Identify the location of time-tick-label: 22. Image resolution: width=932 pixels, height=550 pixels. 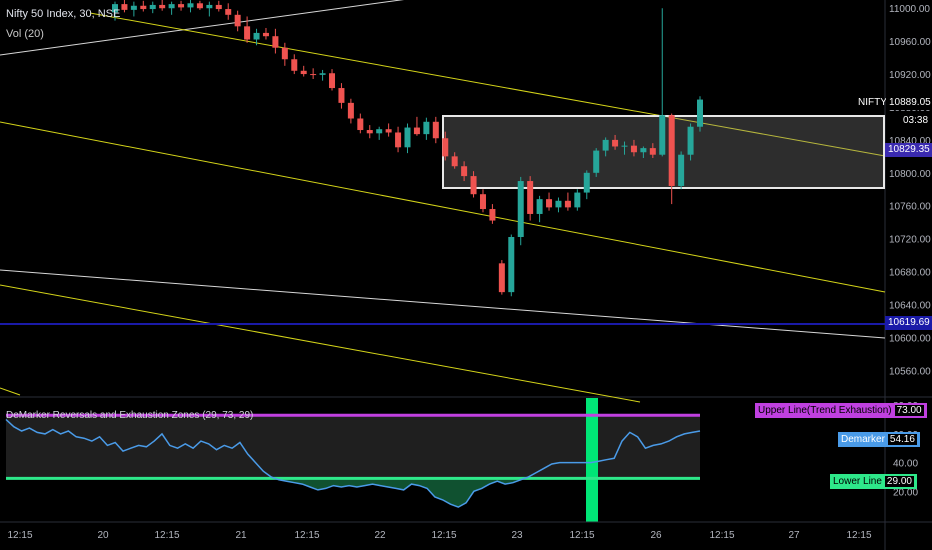
(380, 535).